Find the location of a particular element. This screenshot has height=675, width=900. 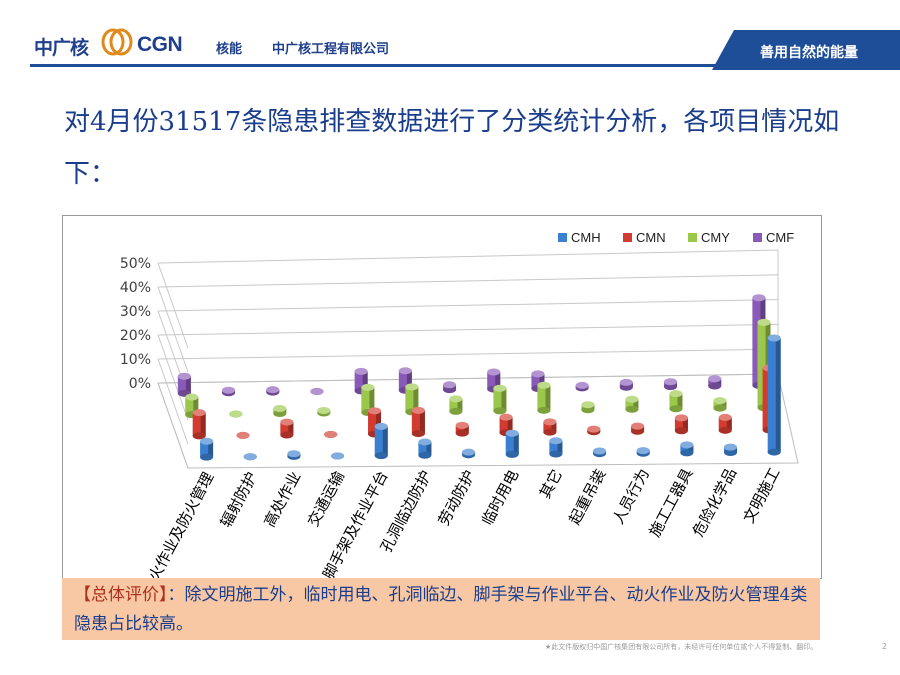

x-tick-label: 施工工器具 is located at coordinates (670, 502).